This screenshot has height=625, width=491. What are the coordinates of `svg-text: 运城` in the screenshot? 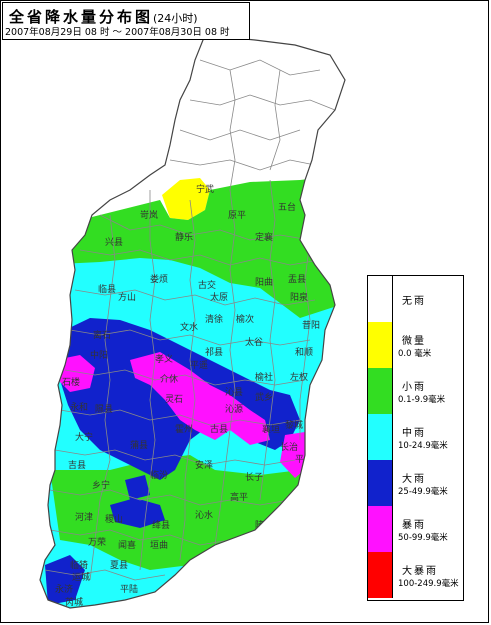 It's located at (81, 577).